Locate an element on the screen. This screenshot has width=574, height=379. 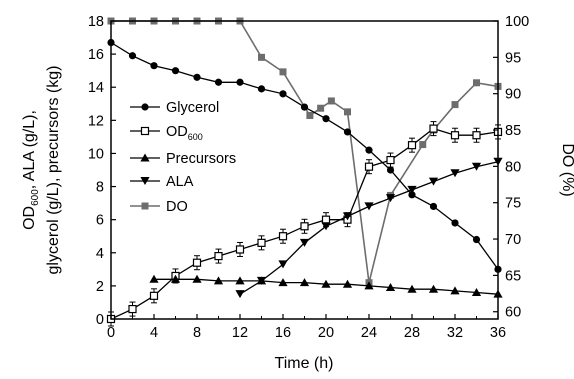
x-tick-label: 32 is located at coordinates (455, 333).